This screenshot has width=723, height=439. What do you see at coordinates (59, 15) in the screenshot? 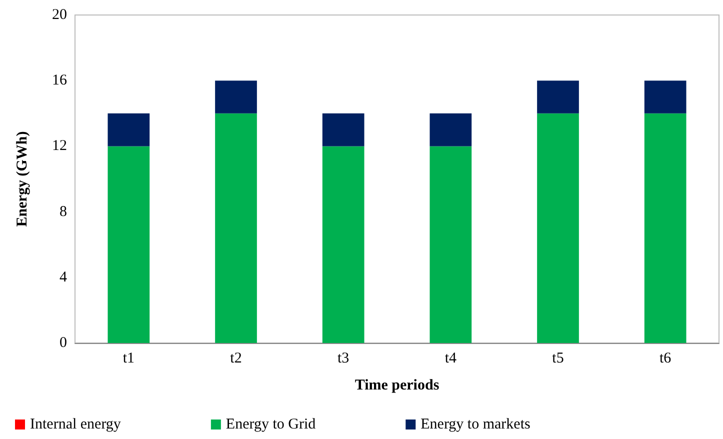
I see `y-tick-label: 20` at bounding box center [59, 15].